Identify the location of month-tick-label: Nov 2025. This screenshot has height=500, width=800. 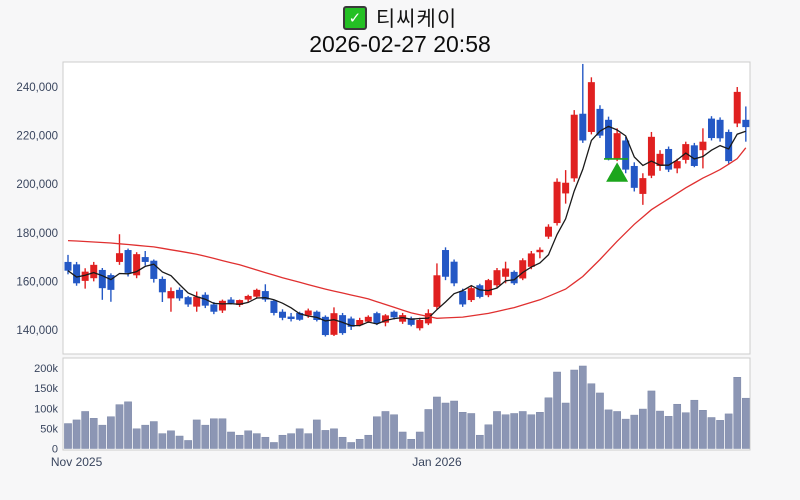
(77, 462).